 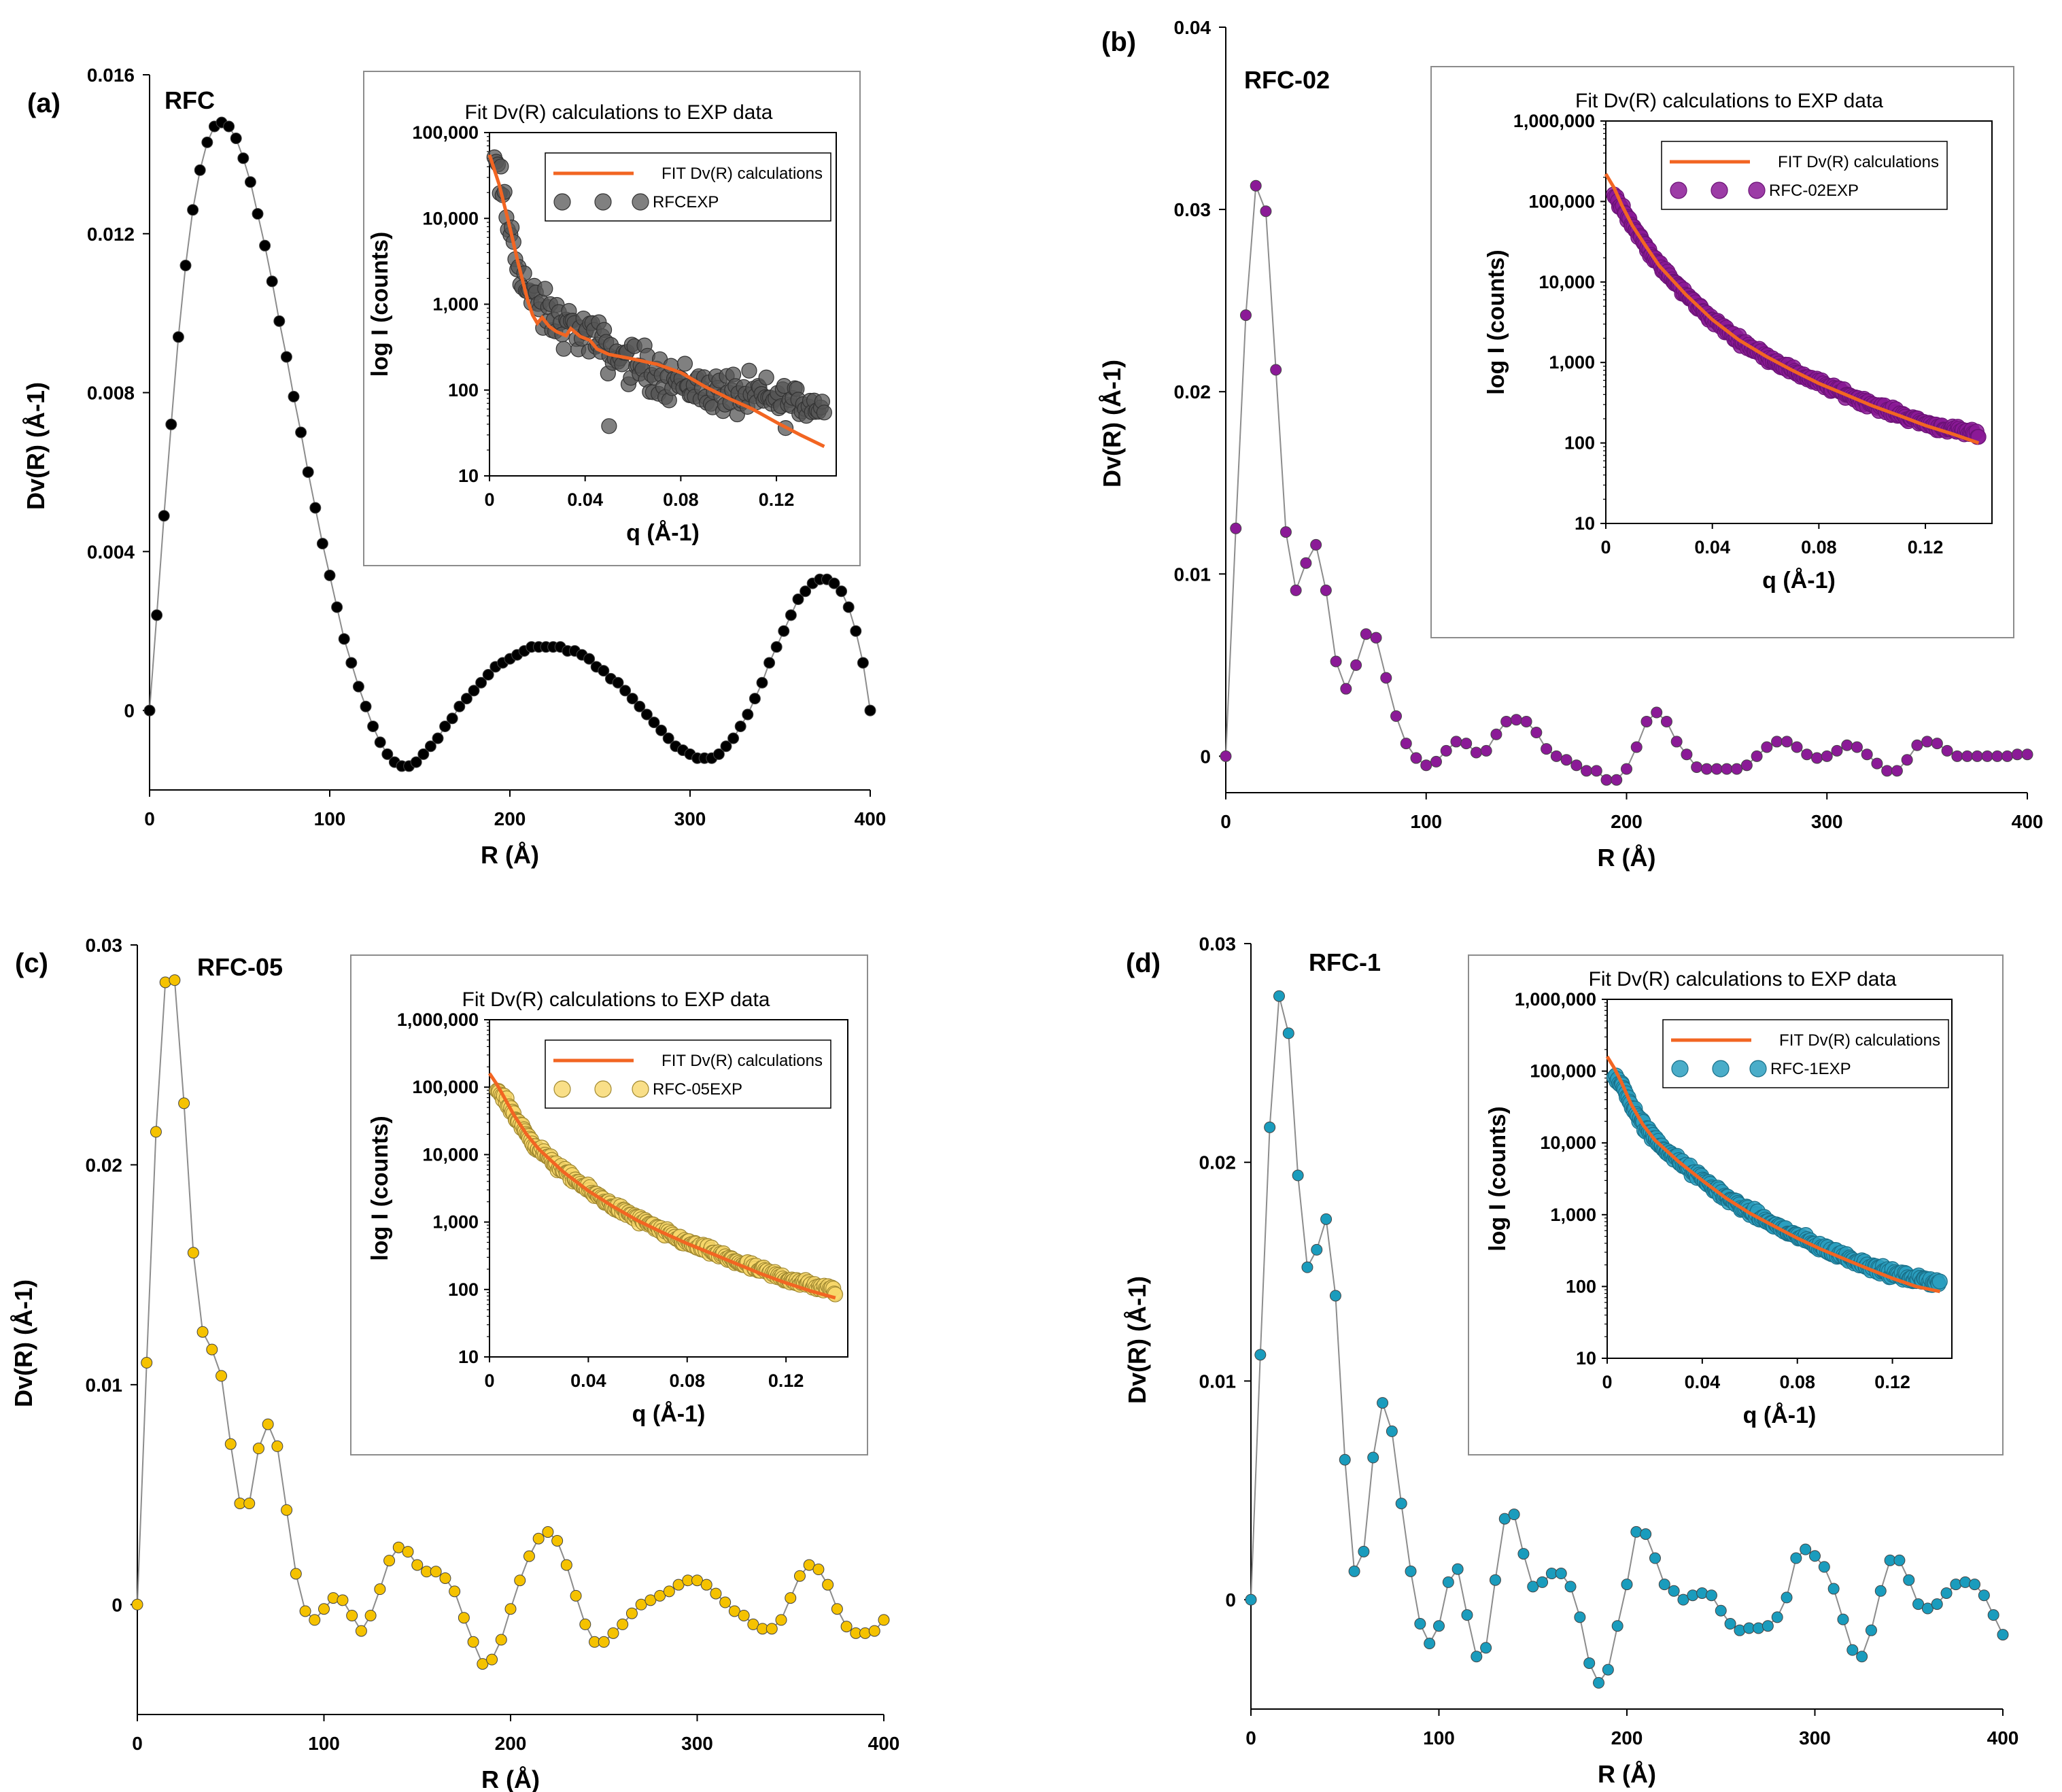 What do you see at coordinates (1218, 943) in the screenshot?
I see `y-tick-label: 0.03` at bounding box center [1218, 943].